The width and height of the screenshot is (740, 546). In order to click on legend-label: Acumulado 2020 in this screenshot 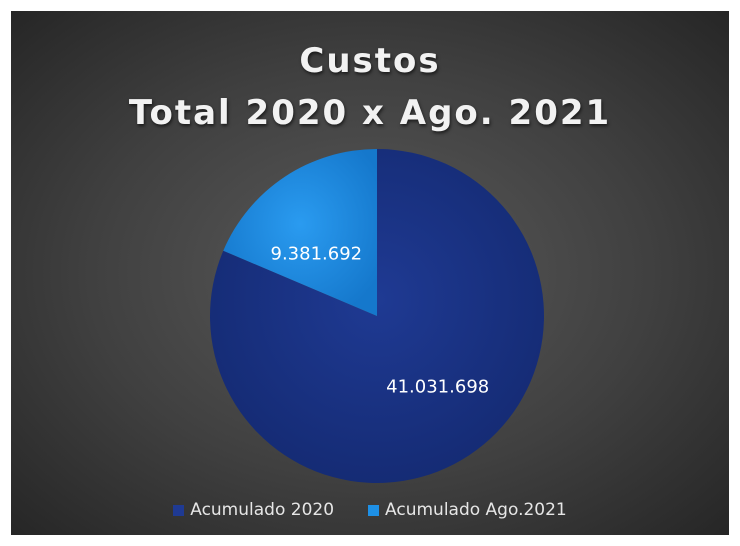, I will do `click(262, 510)`.